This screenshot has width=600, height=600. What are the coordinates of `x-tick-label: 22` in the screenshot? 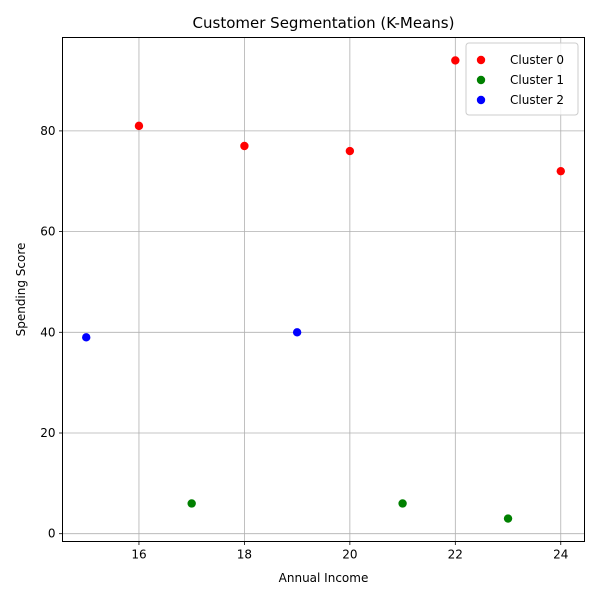 It's located at (455, 555).